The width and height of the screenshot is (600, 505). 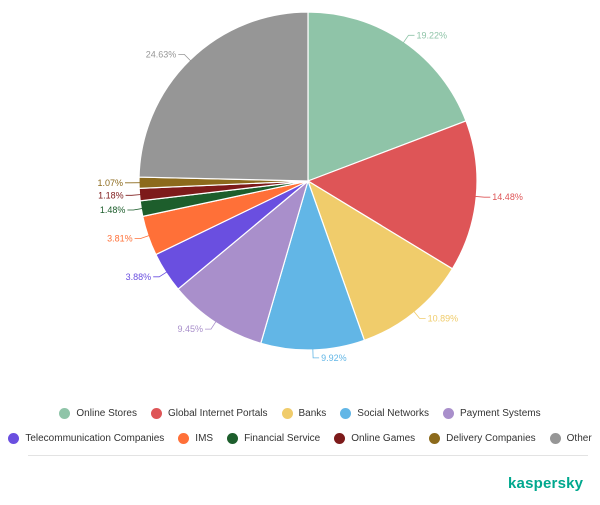 What do you see at coordinates (190, 329) in the screenshot?
I see `slice-label: 9.45%` at bounding box center [190, 329].